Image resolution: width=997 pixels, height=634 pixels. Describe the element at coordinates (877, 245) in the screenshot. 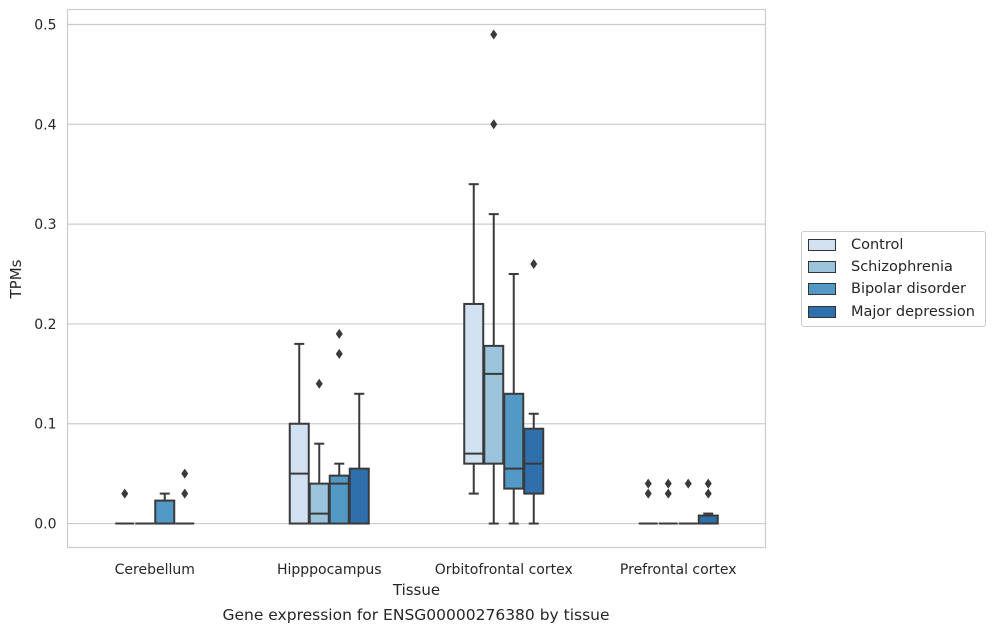

I see `legend-label: Control` at that location.